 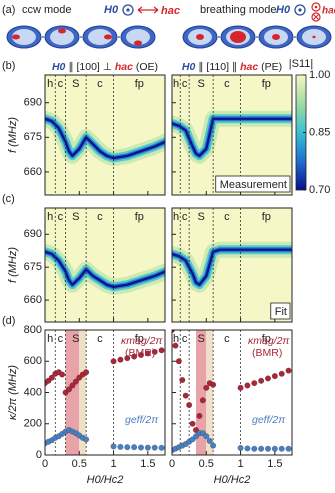 I want to click on y-tick-label: 200, so click(x=33, y=424).